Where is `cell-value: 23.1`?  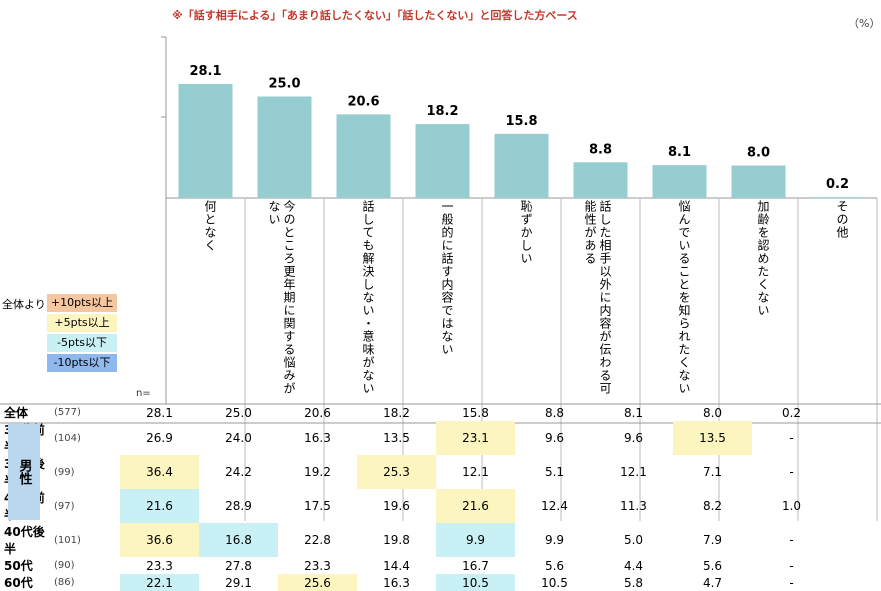
cell-value: 23.1 is located at coordinates (475, 438).